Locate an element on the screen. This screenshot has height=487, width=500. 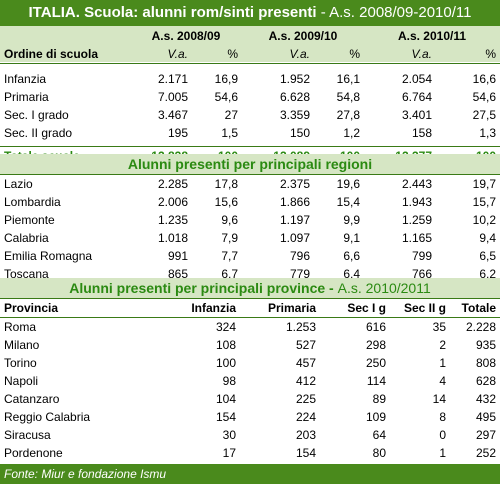
school-value: 1,2 is located at coordinates (339, 133).